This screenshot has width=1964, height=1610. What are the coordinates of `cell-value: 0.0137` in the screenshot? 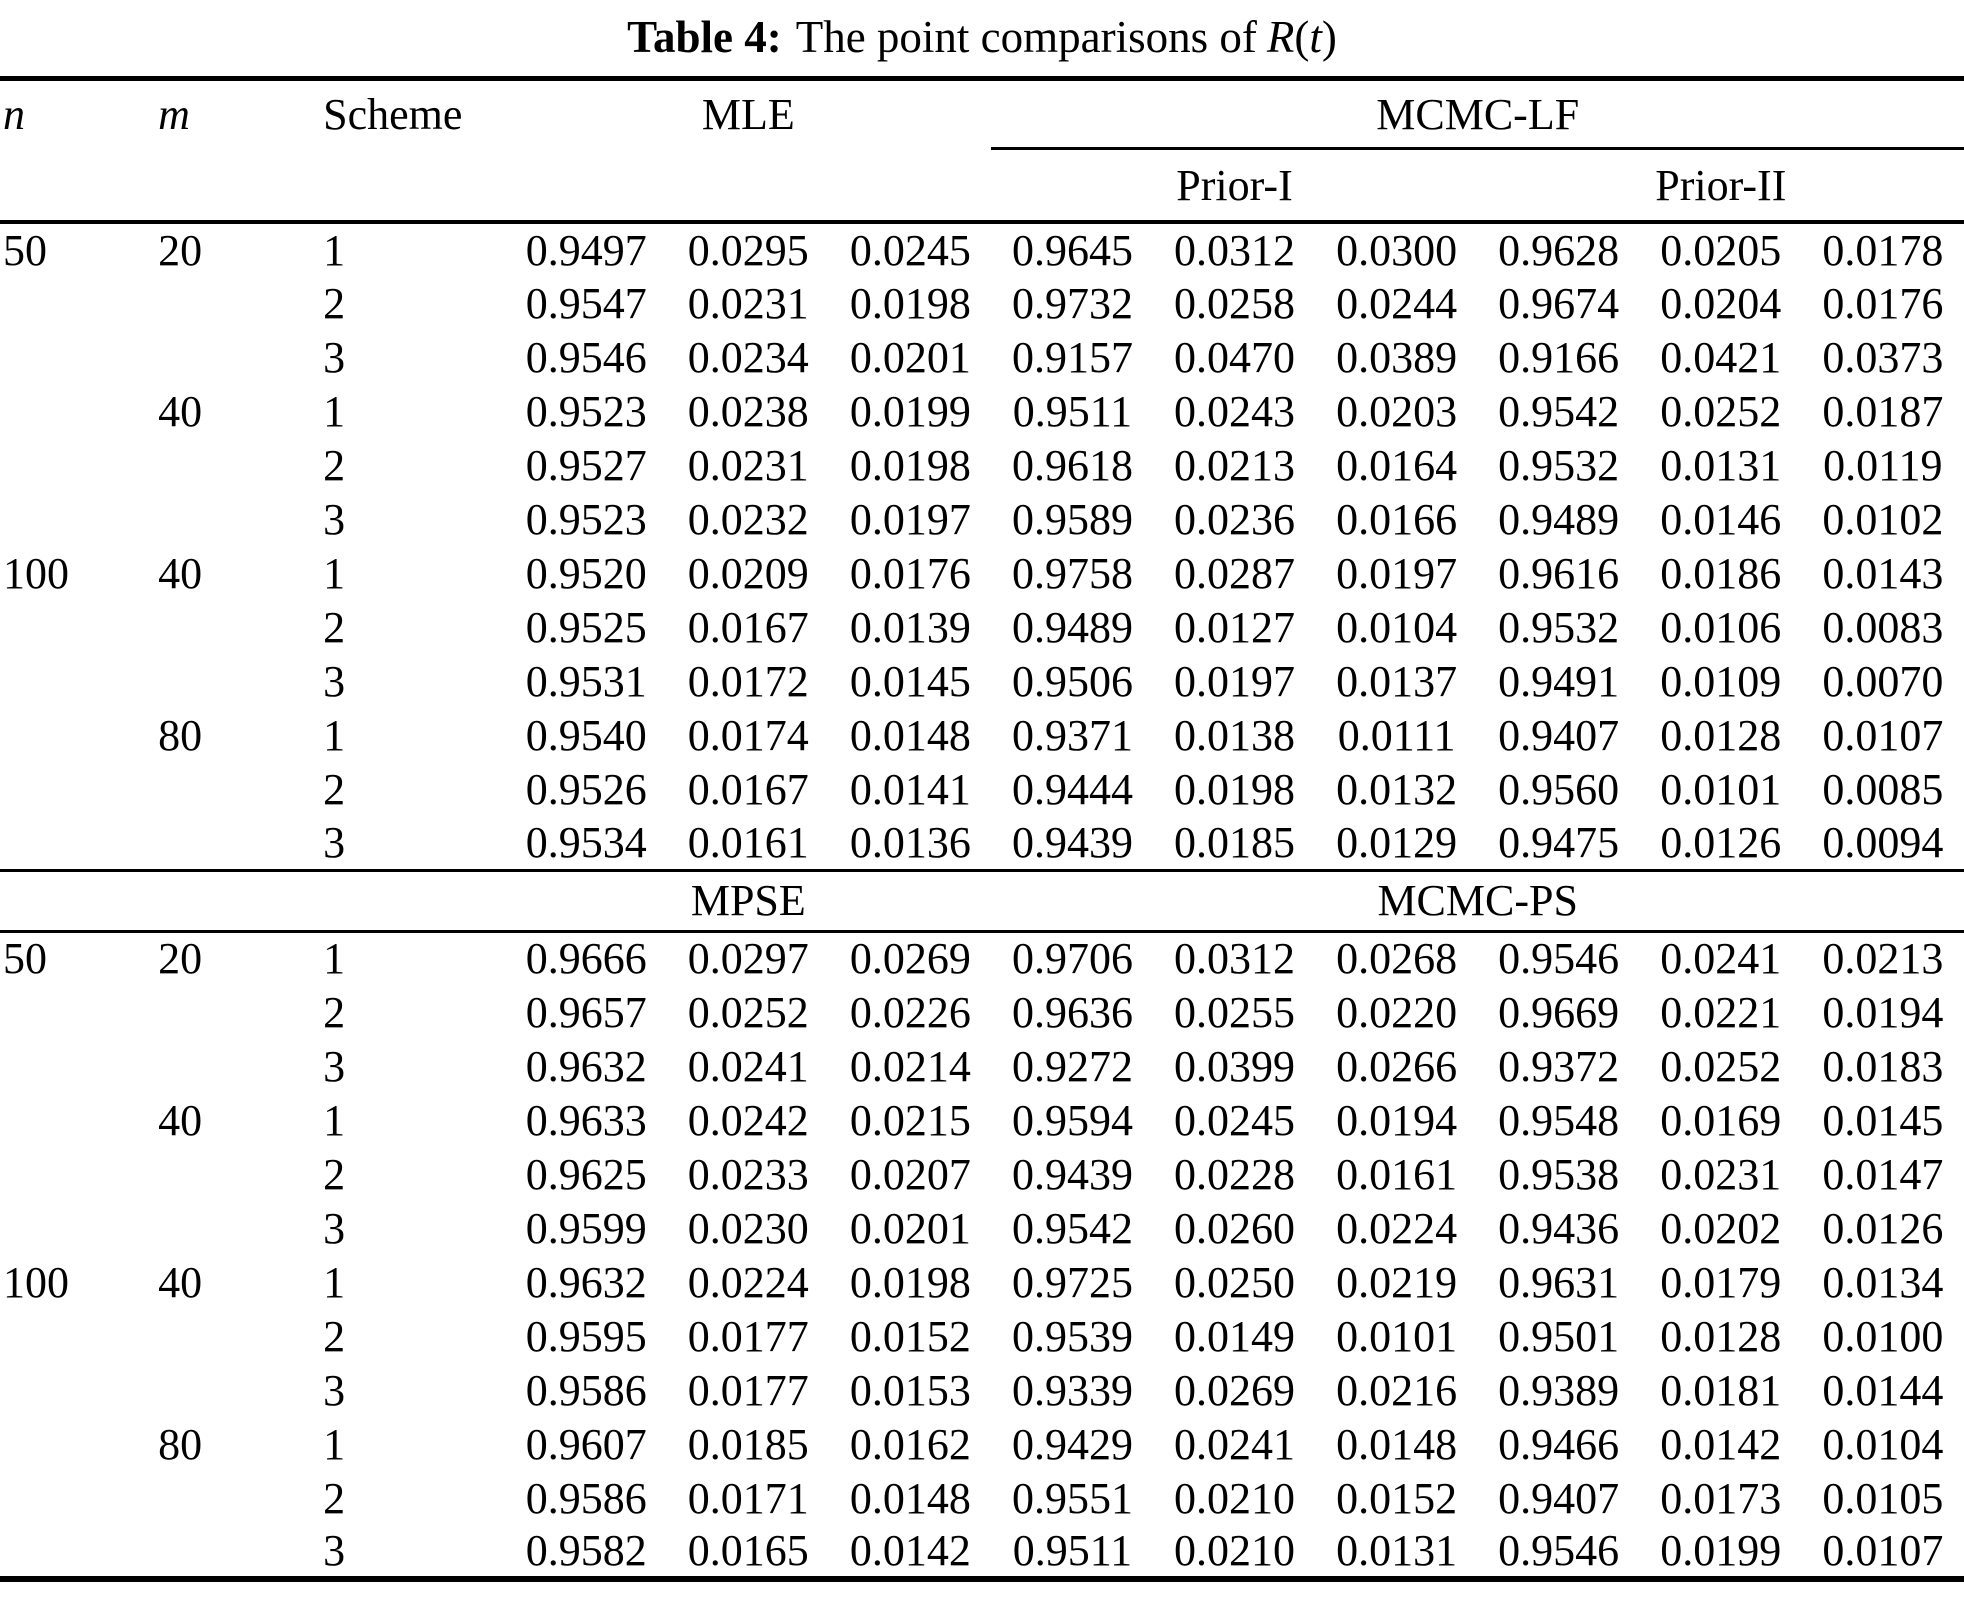 It's located at (1397, 681).